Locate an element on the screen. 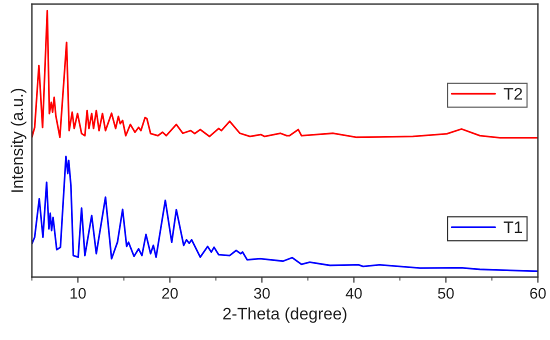 This screenshot has width=550, height=340. legend-label: T1 is located at coordinates (513, 228).